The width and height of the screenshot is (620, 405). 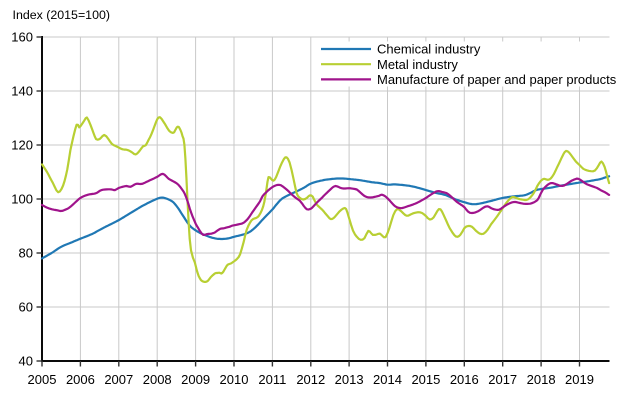 What do you see at coordinates (26, 307) in the screenshot?
I see `svg-text: 60` at bounding box center [26, 307].